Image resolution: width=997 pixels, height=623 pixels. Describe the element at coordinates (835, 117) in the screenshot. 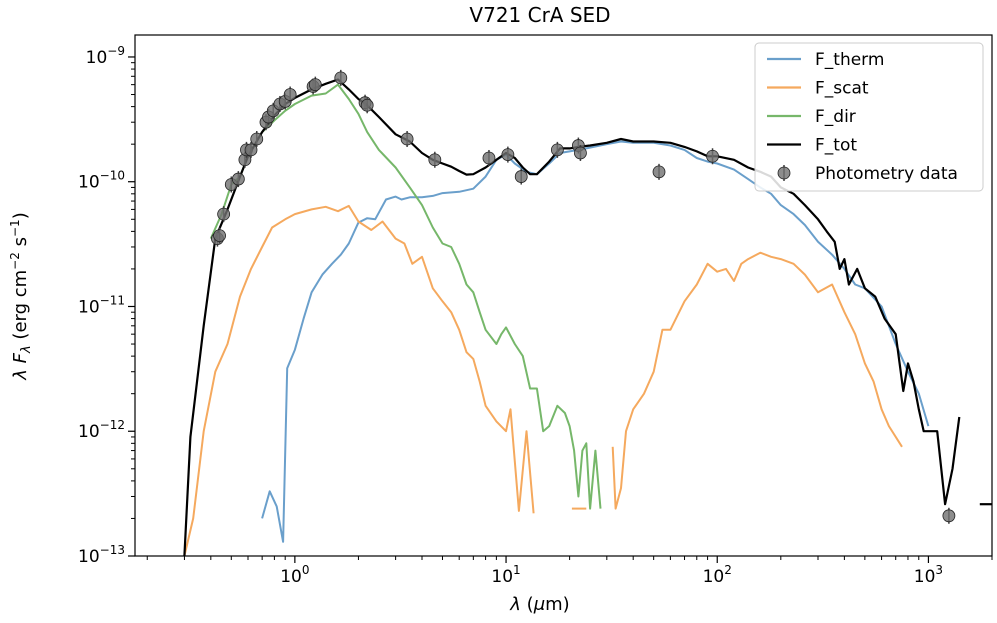

I see `legend-label: F_dir` at that location.